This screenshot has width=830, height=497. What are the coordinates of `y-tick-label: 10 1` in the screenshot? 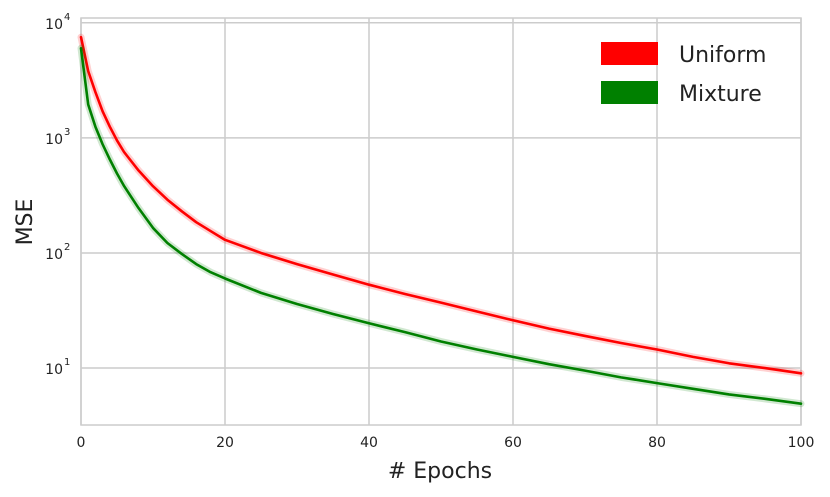 It's located at (57, 367).